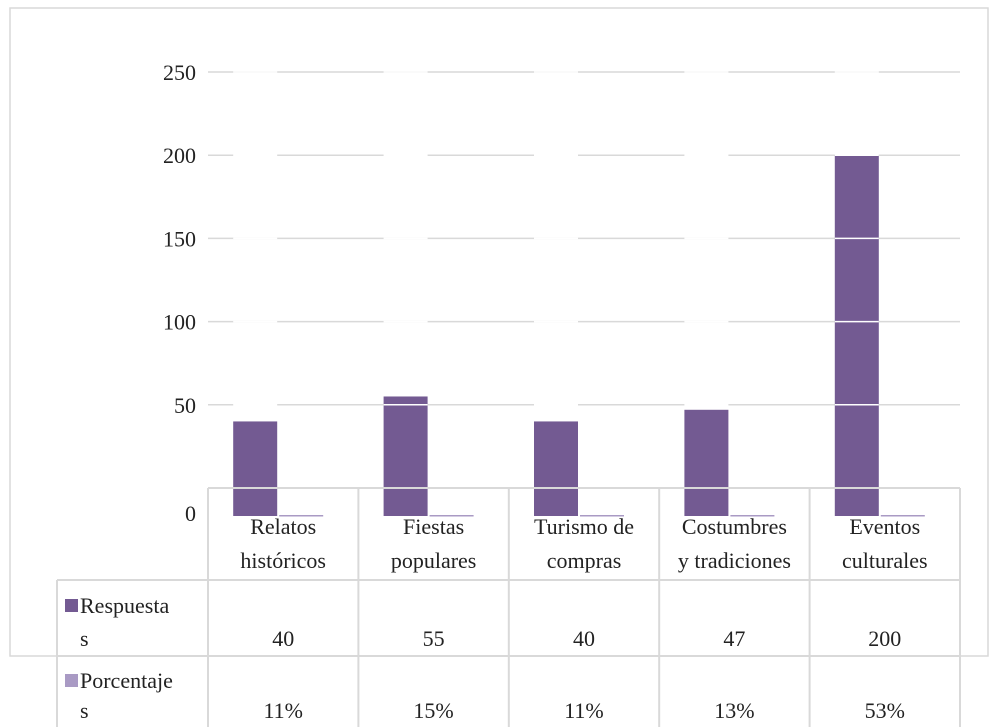 This screenshot has width=989, height=727. What do you see at coordinates (734, 526) in the screenshot?
I see `category-label: Costumbres` at bounding box center [734, 526].